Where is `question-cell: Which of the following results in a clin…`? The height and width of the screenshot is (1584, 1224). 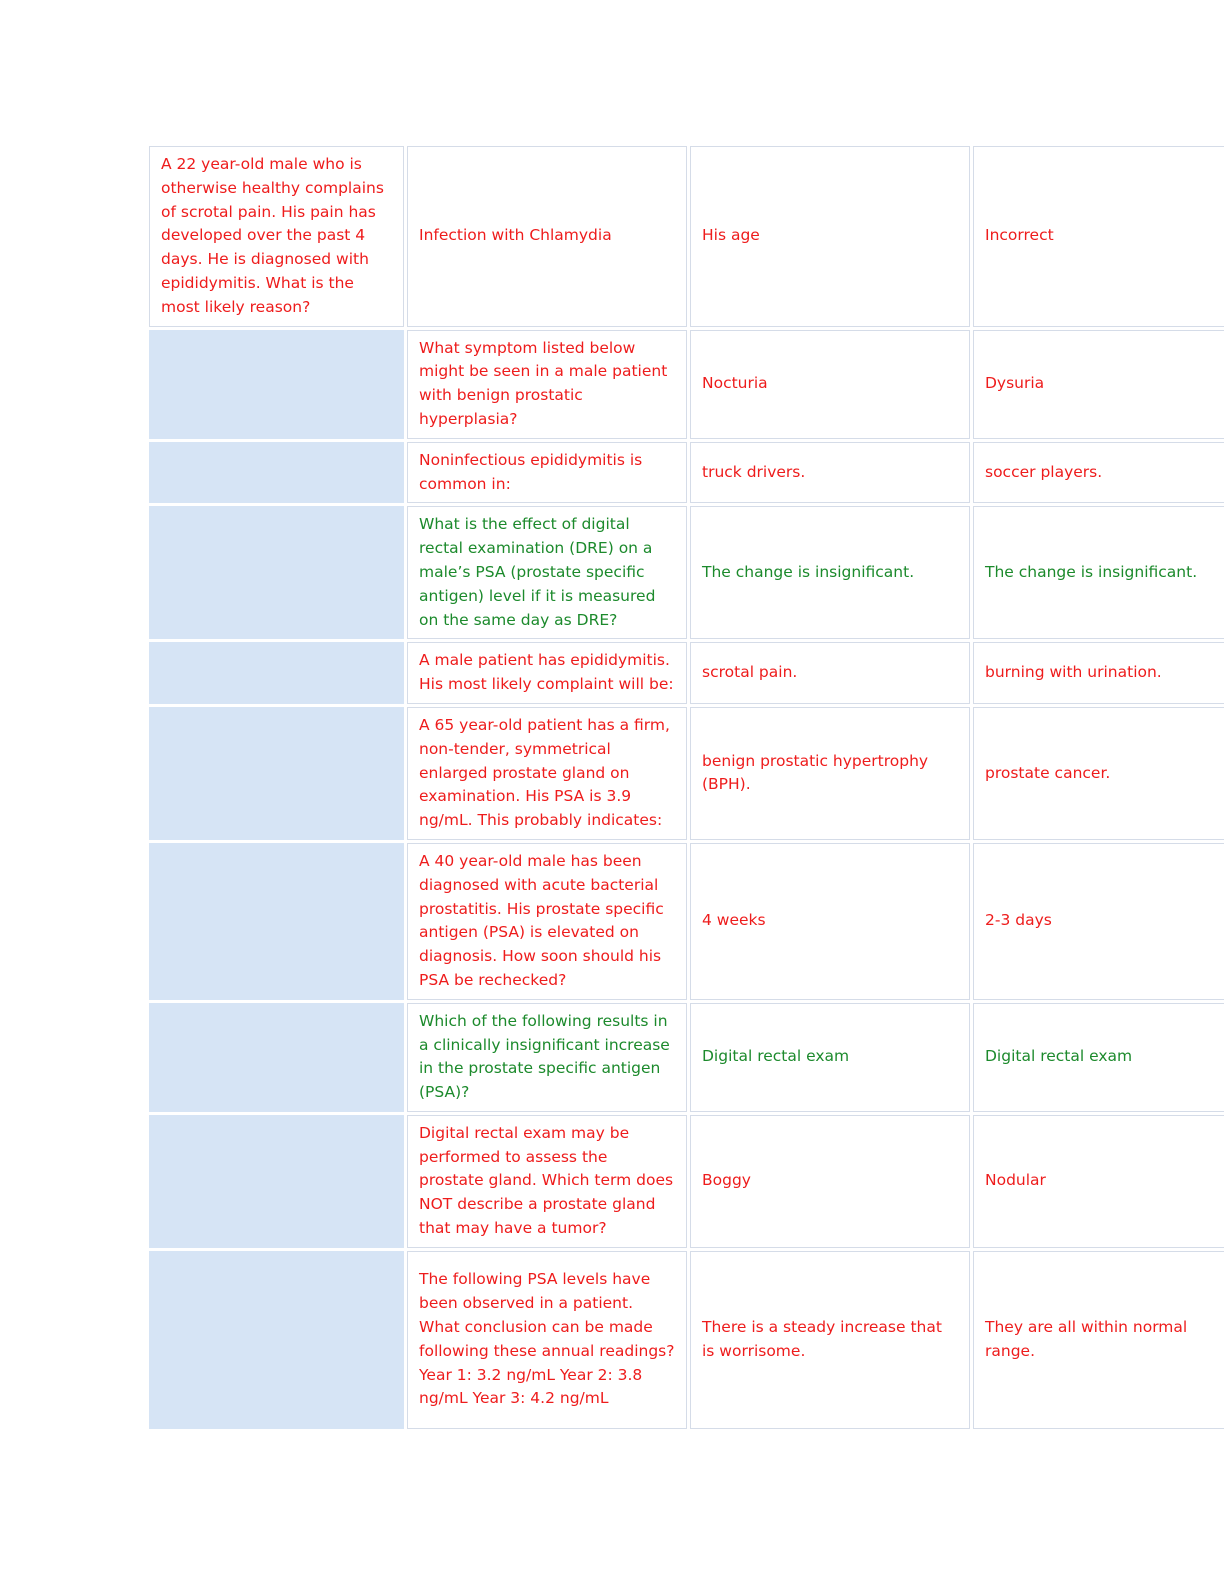 question-cell: Which of the following results in a clin… is located at coordinates (547, 1057).